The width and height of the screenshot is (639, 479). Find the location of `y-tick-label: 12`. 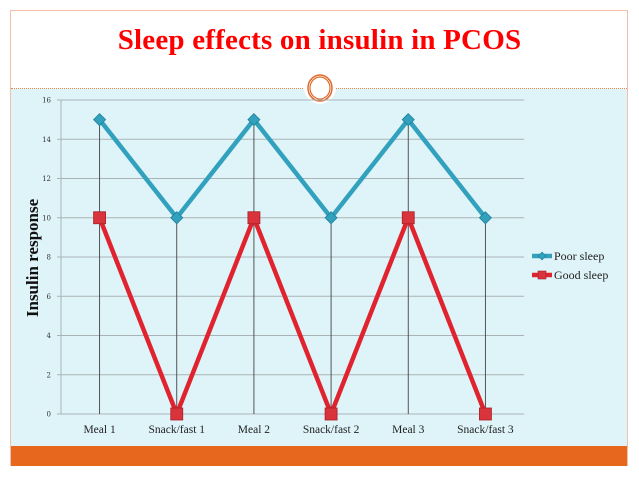

y-tick-label: 12 is located at coordinates (46, 179).